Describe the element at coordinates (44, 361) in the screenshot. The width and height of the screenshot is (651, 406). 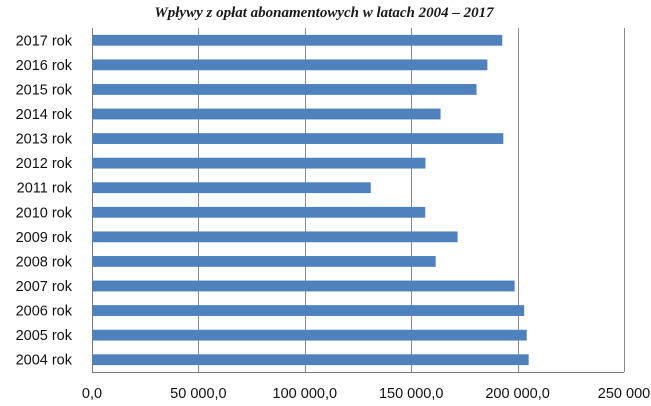
I see `category-label: 2004 rok` at that location.